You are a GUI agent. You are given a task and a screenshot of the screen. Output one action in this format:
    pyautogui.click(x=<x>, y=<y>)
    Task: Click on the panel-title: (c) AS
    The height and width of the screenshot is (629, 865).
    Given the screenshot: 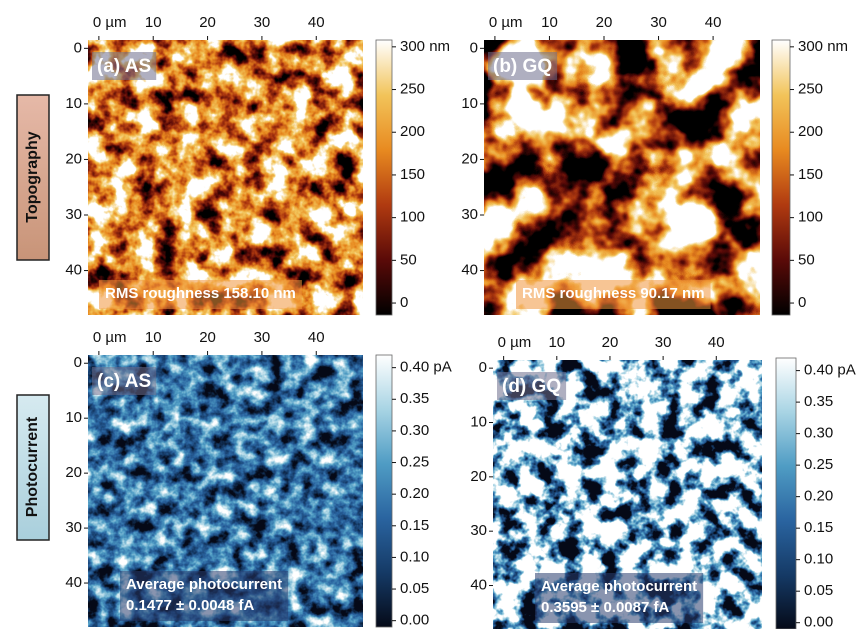 What is the action you would take?
    pyautogui.click(x=124, y=381)
    